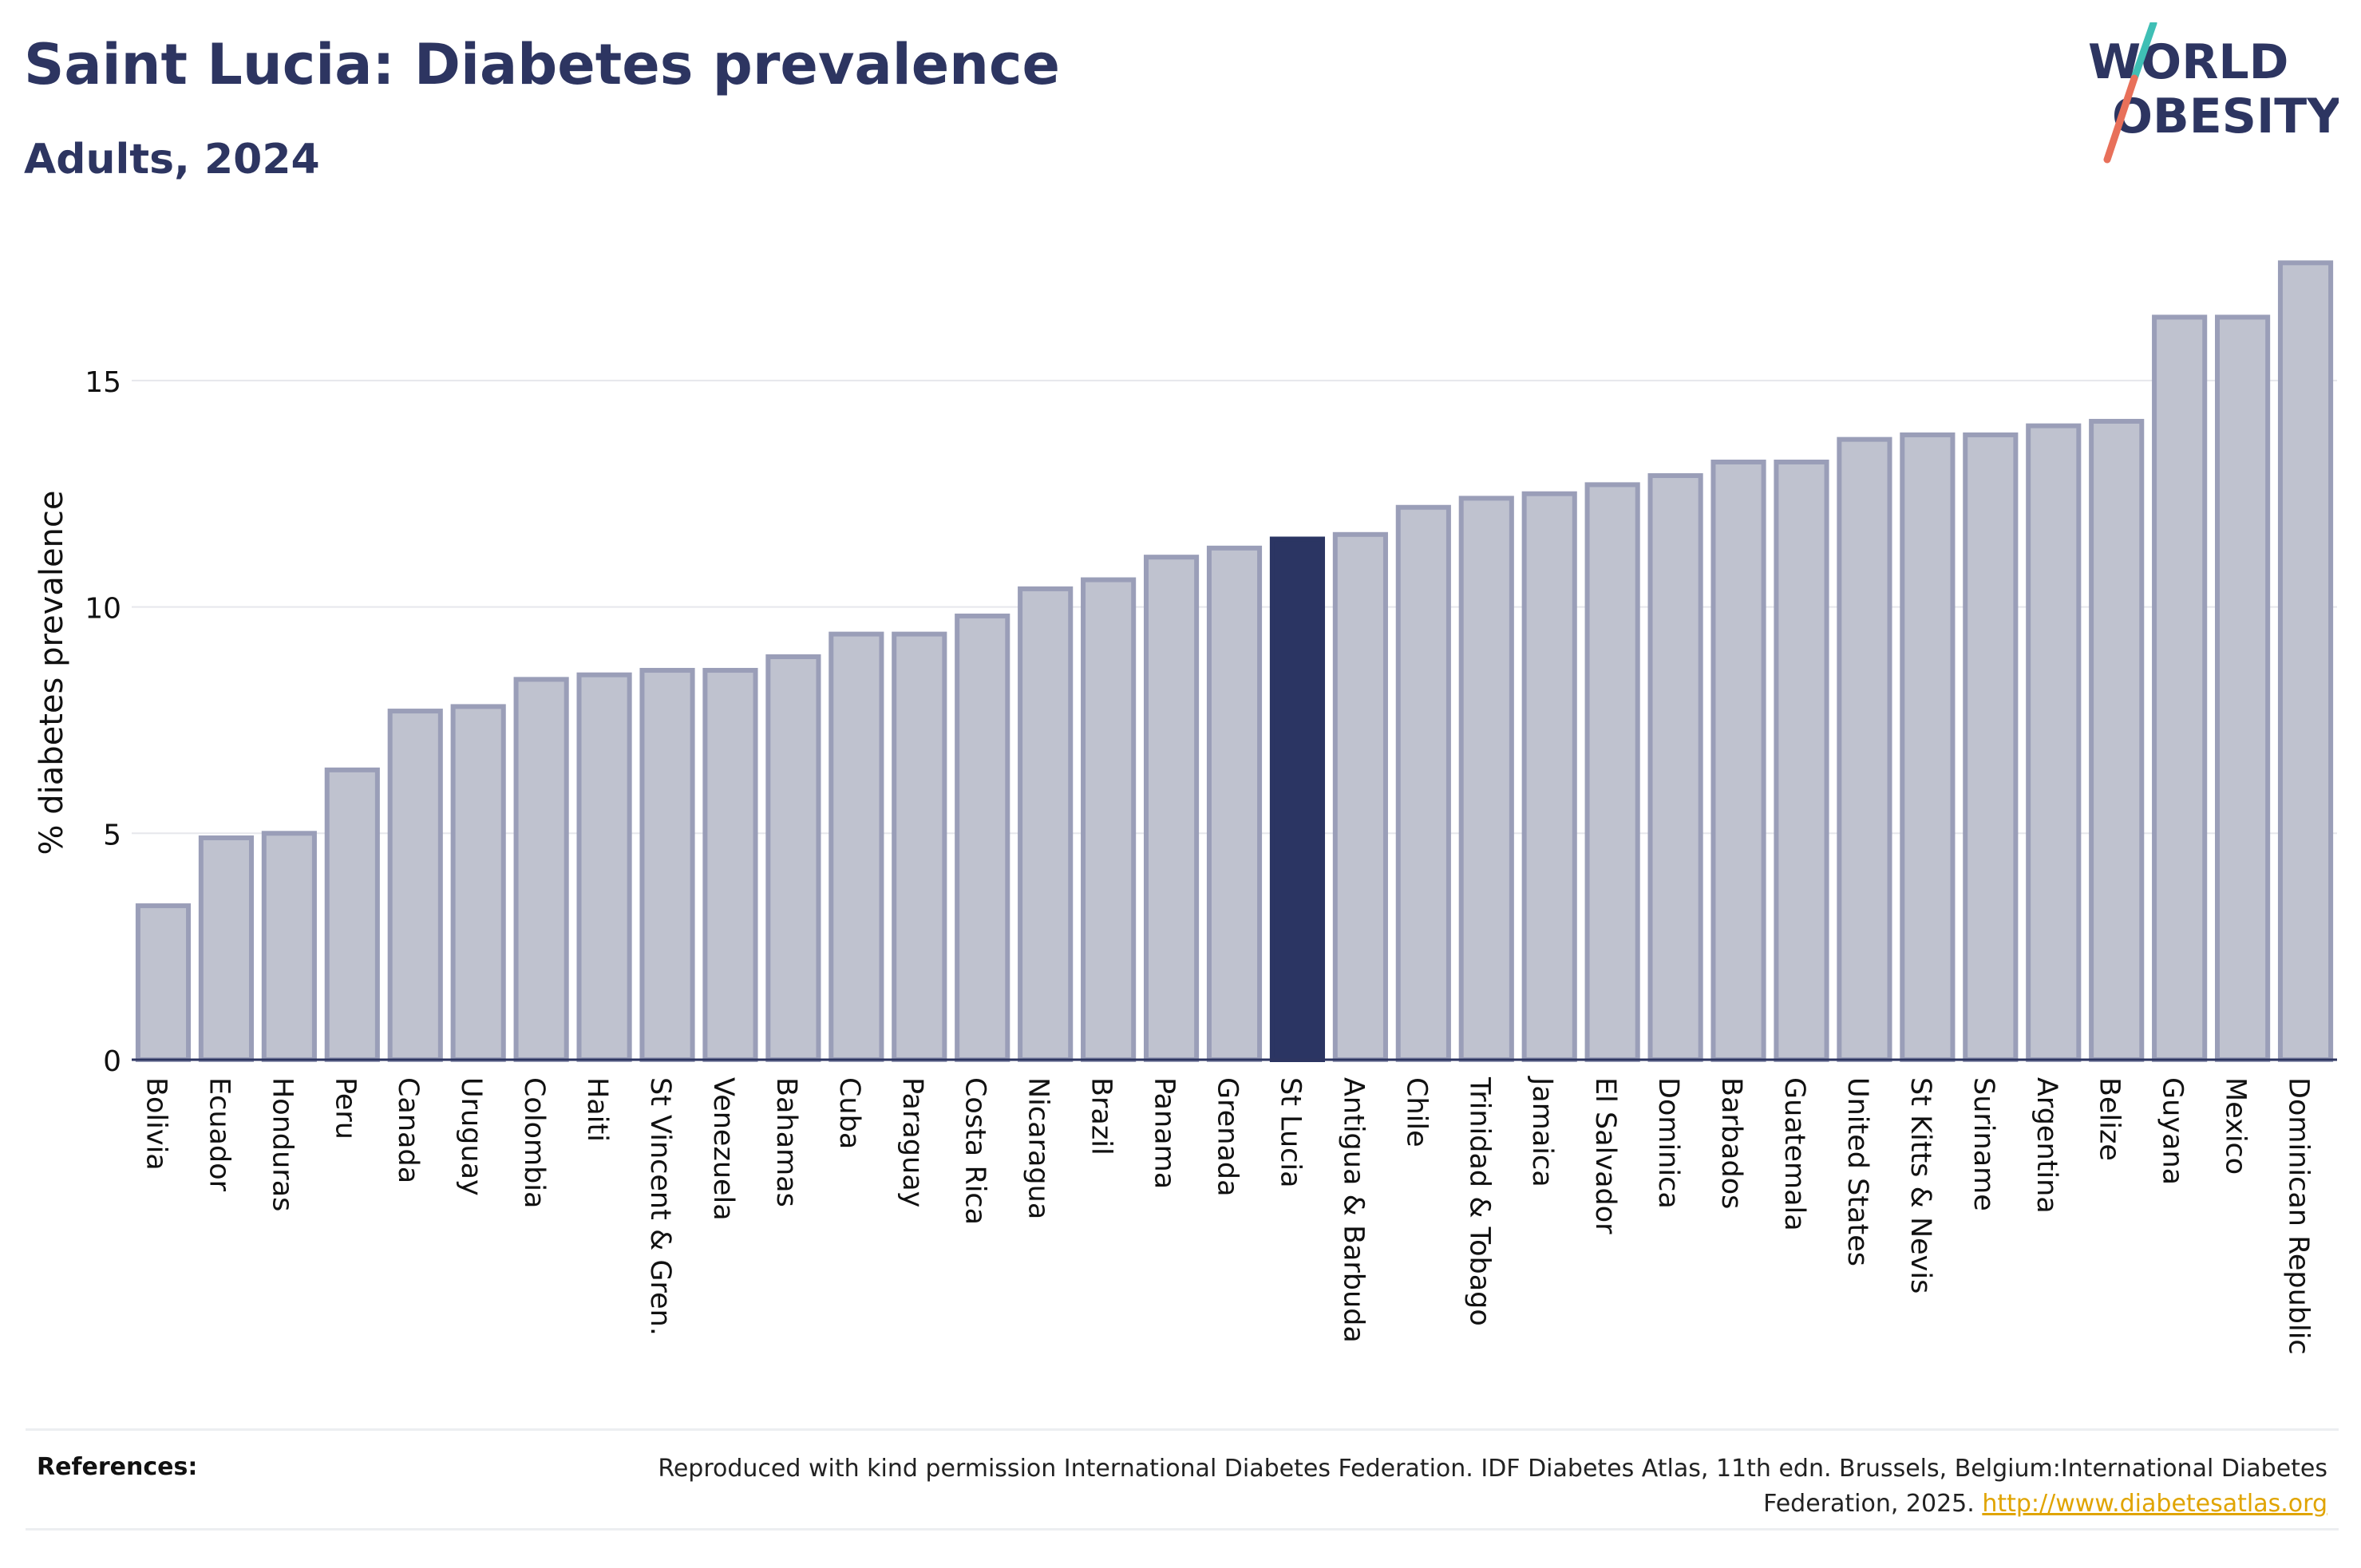 The width and height of the screenshot is (2361, 1568). I want to click on x-tick-label: Brazil, so click(1101, 1116).